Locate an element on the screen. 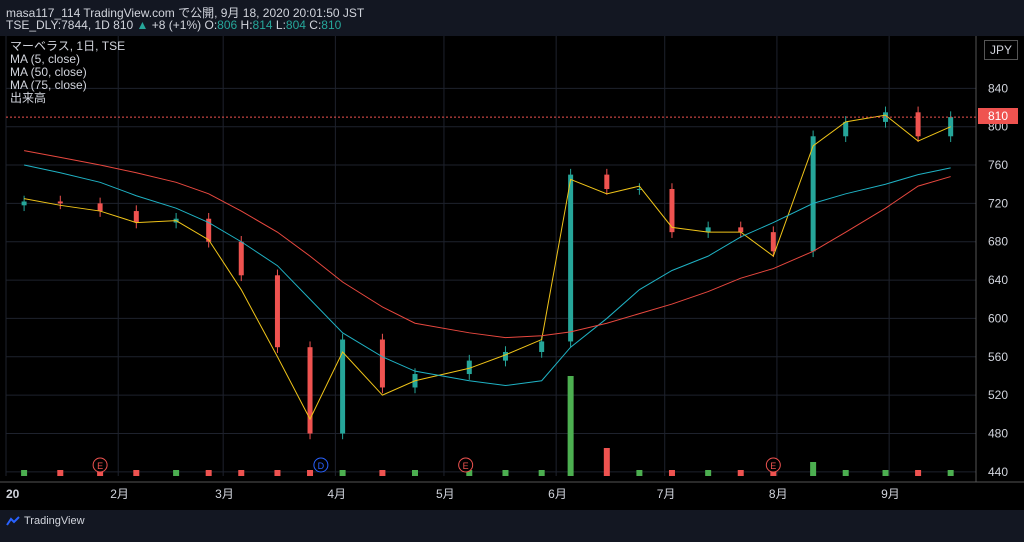 The image size is (1024, 542). price-tick-label: 600 is located at coordinates (998, 318).